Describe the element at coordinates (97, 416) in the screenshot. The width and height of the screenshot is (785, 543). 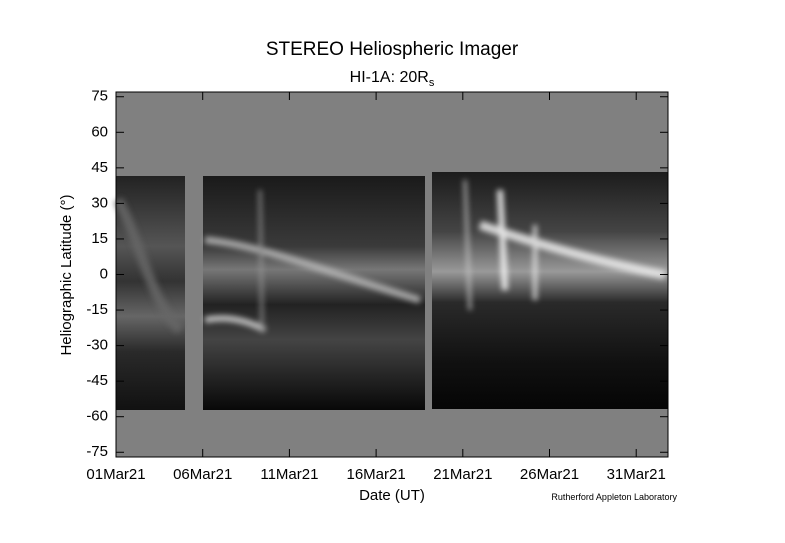
I see `y-tick-label: -60` at that location.